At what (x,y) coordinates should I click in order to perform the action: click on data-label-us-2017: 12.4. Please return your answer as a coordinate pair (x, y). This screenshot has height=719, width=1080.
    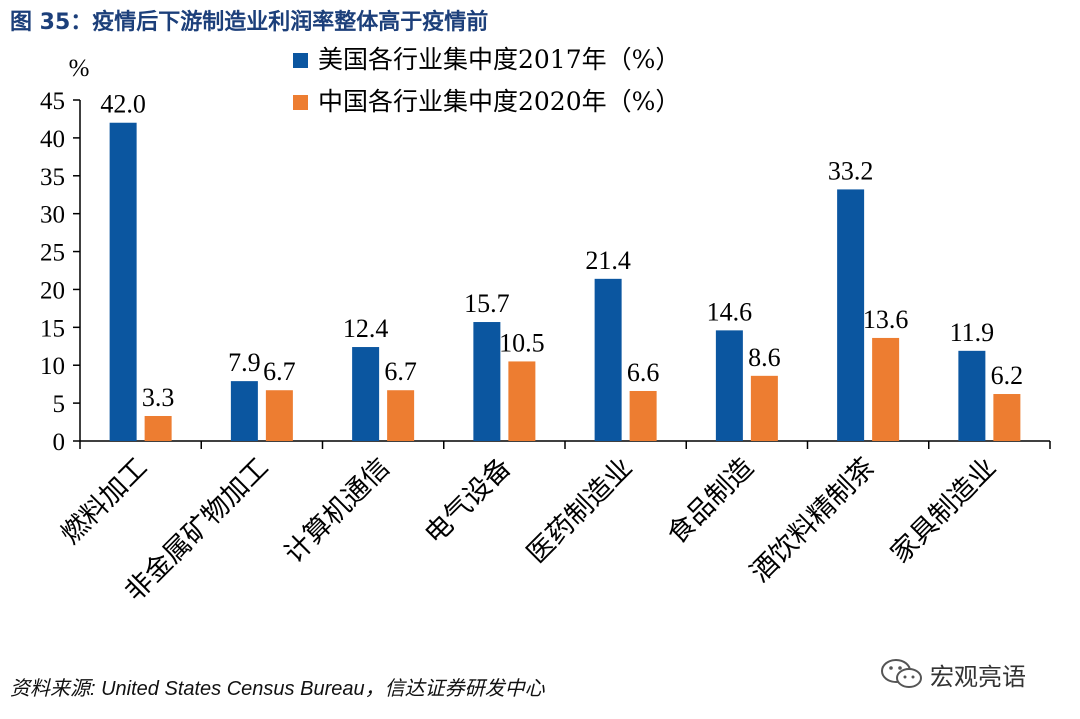
    Looking at the image, I should click on (366, 328).